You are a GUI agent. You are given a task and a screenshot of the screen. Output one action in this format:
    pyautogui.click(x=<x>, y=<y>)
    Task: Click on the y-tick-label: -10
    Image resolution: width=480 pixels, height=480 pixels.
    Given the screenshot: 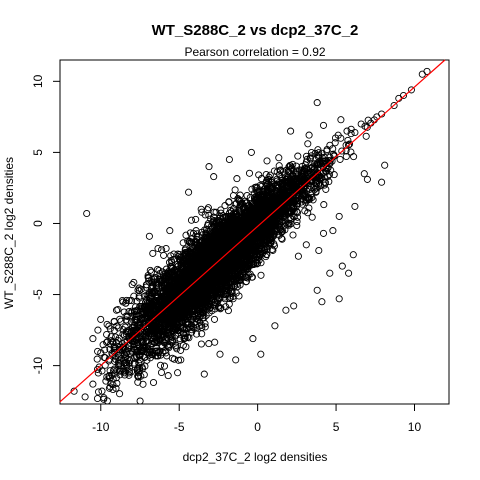 What is the action you would take?
    pyautogui.click(x=38, y=366)
    